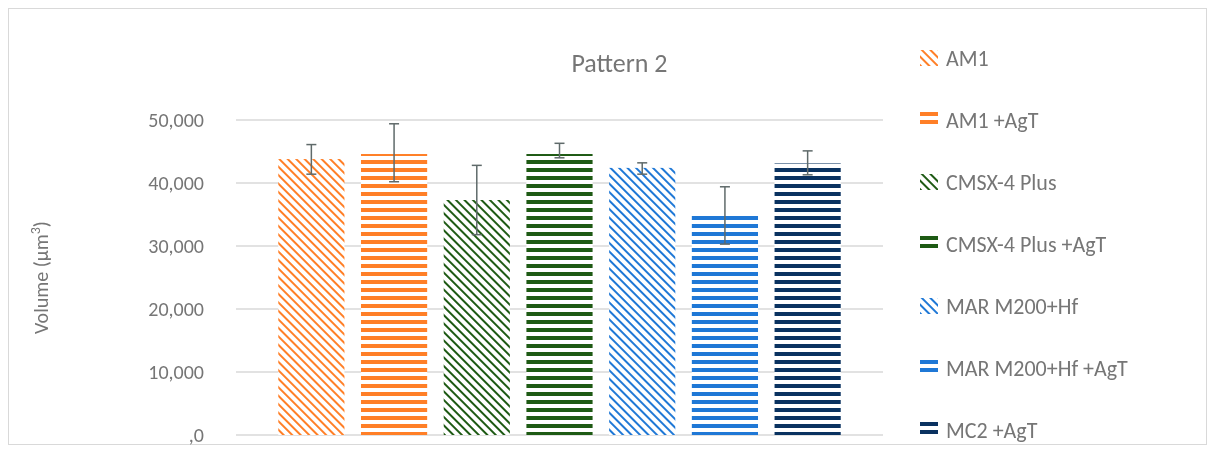  I want to click on y-tick-label: 40,000, so click(176, 183).